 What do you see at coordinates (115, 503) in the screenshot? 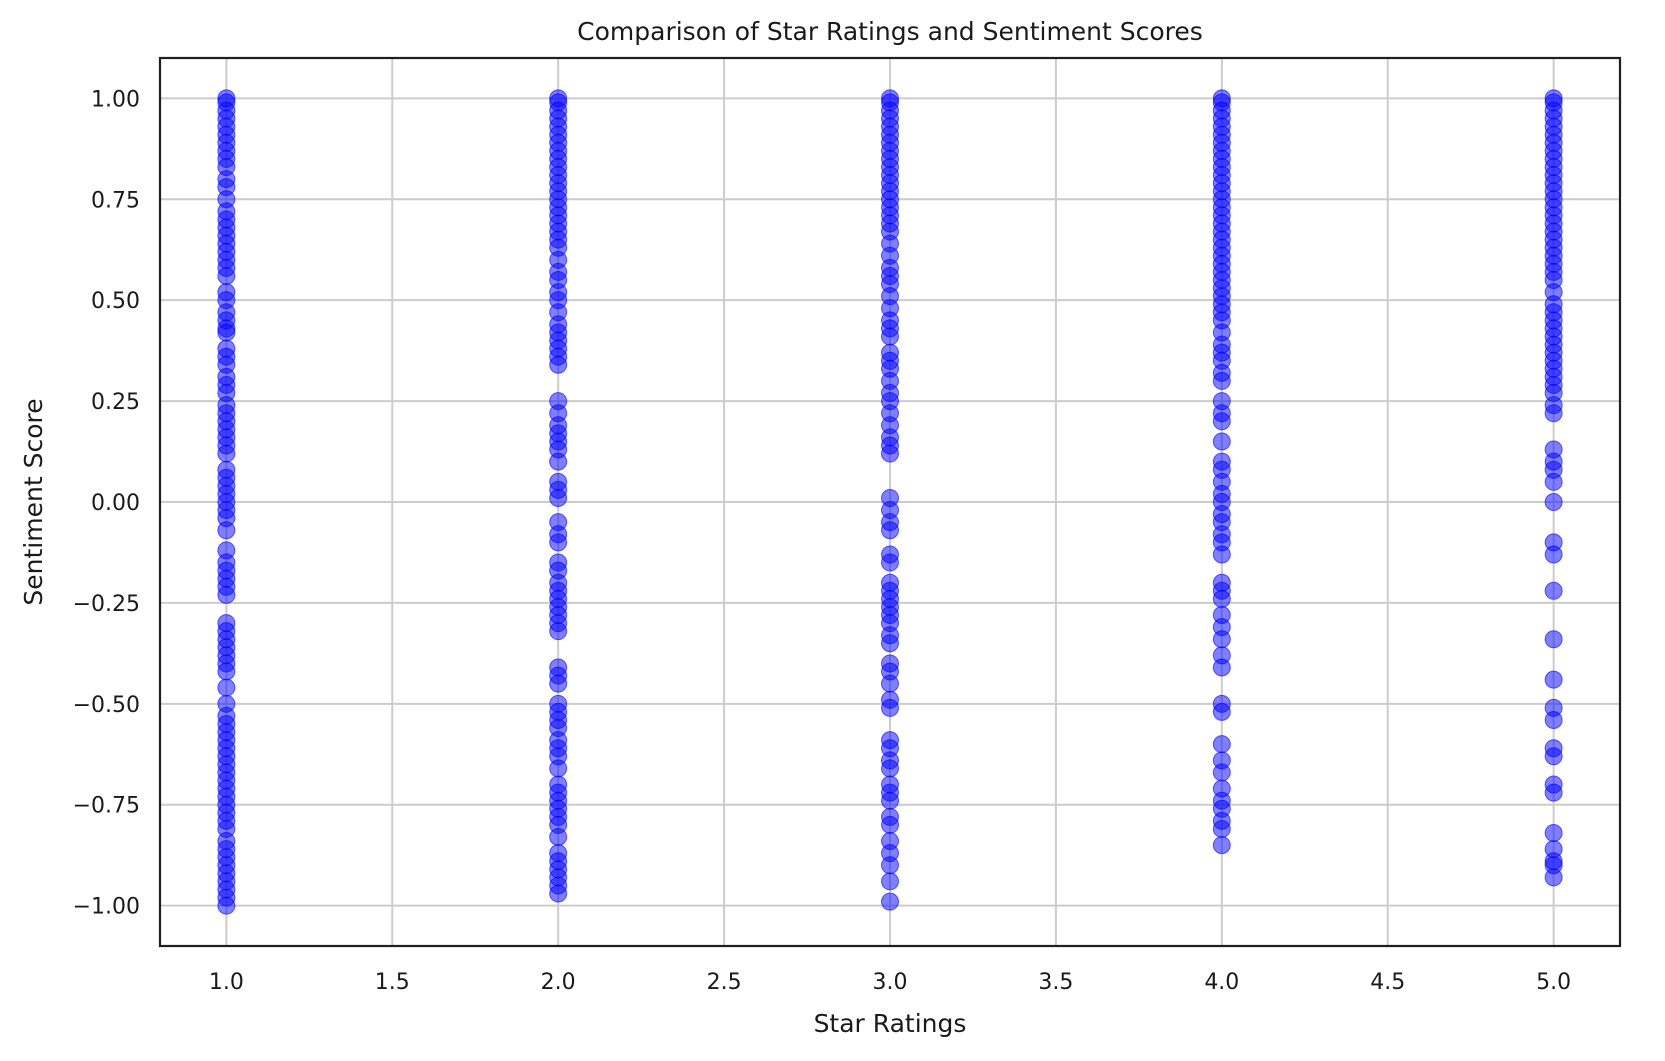
I see `y-tick-label: 0.00` at bounding box center [115, 503].